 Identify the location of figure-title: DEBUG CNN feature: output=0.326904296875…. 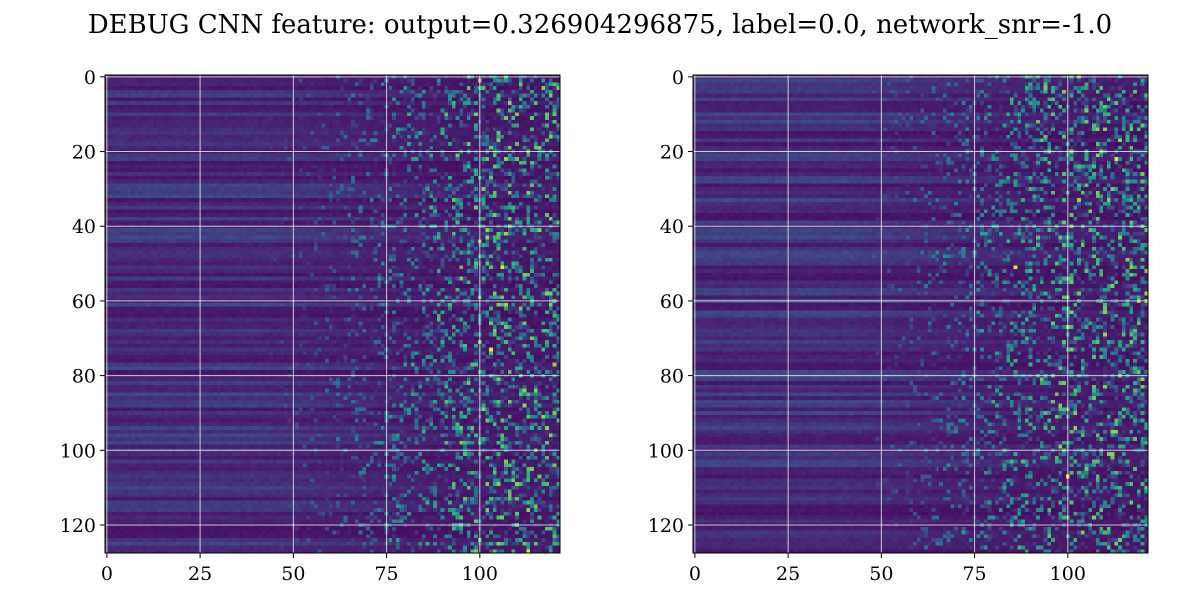
(600, 25).